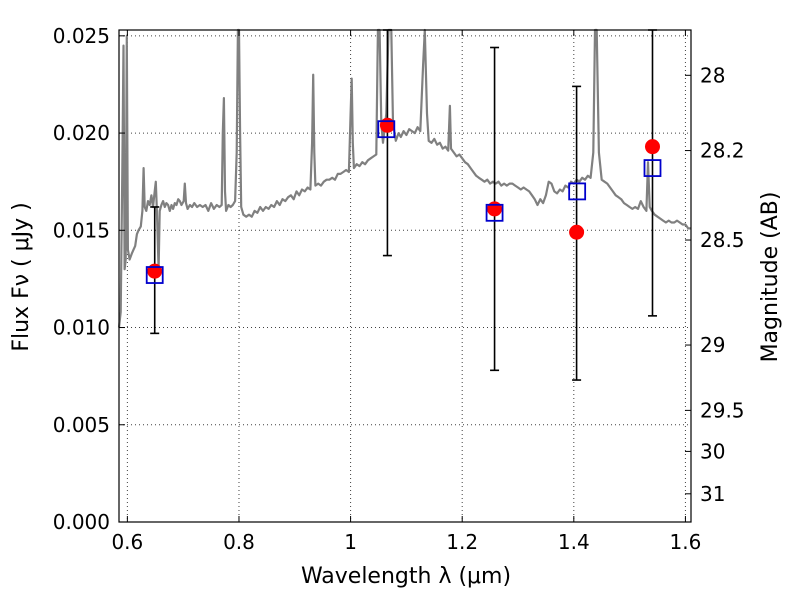  I want to click on x-tick-label-0: 0.6, so click(127, 542).